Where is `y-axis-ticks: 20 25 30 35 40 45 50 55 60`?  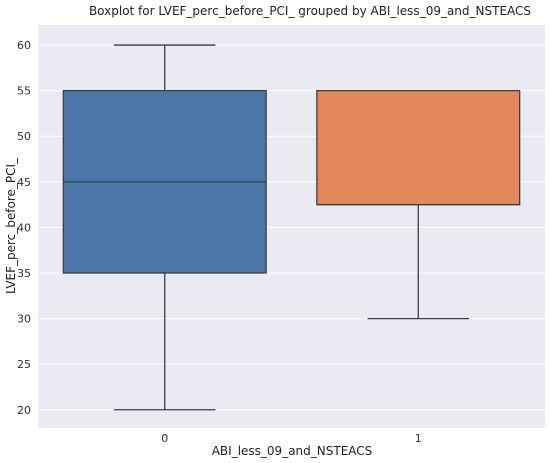 y-axis-ticks: 20 25 30 35 40 45 50 55 60 is located at coordinates (24, 228).